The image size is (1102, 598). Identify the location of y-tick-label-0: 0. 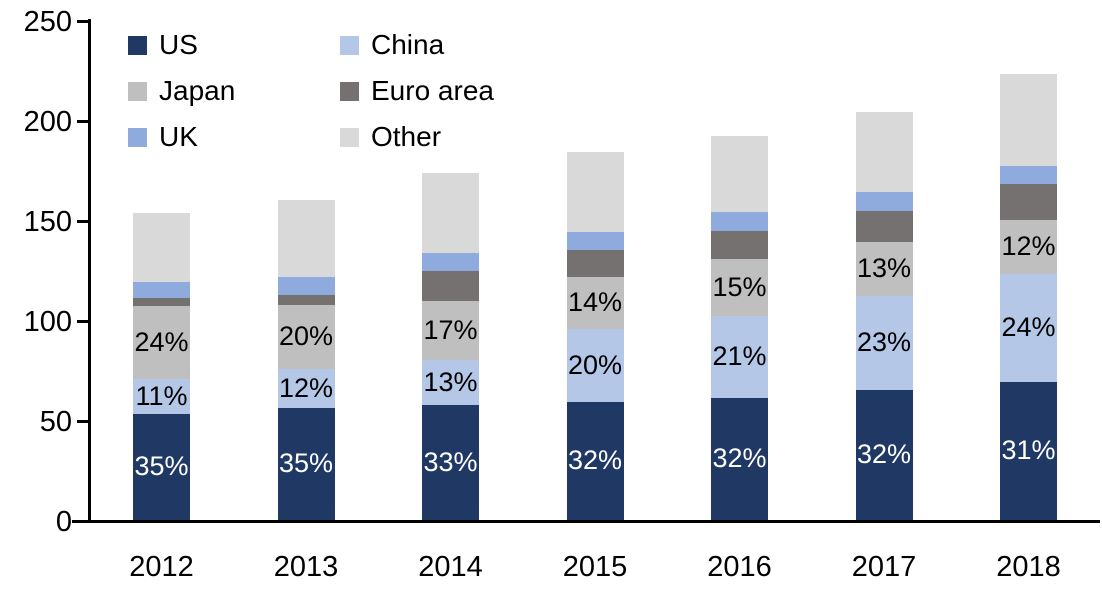
(63, 522).